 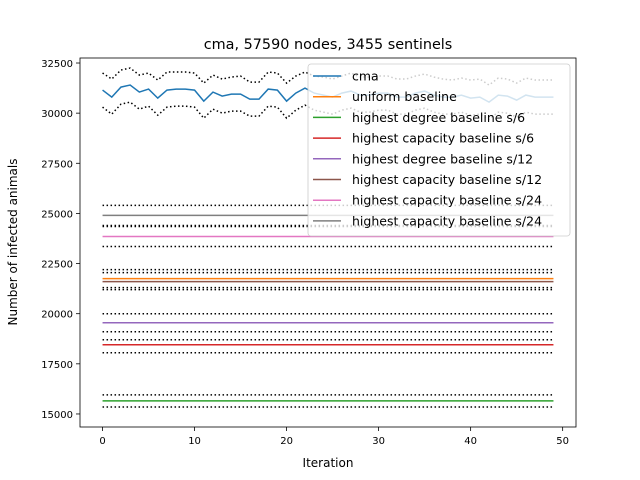 I want to click on legend-label: highest degree baseline s/12, so click(x=442, y=158).